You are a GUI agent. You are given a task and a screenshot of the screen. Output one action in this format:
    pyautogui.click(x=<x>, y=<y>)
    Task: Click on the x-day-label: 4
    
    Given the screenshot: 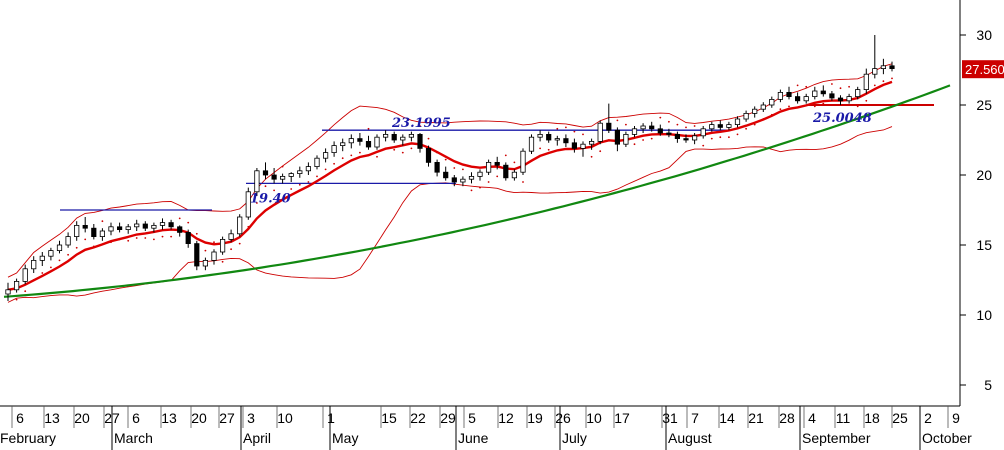 What is the action you would take?
    pyautogui.click(x=812, y=418)
    